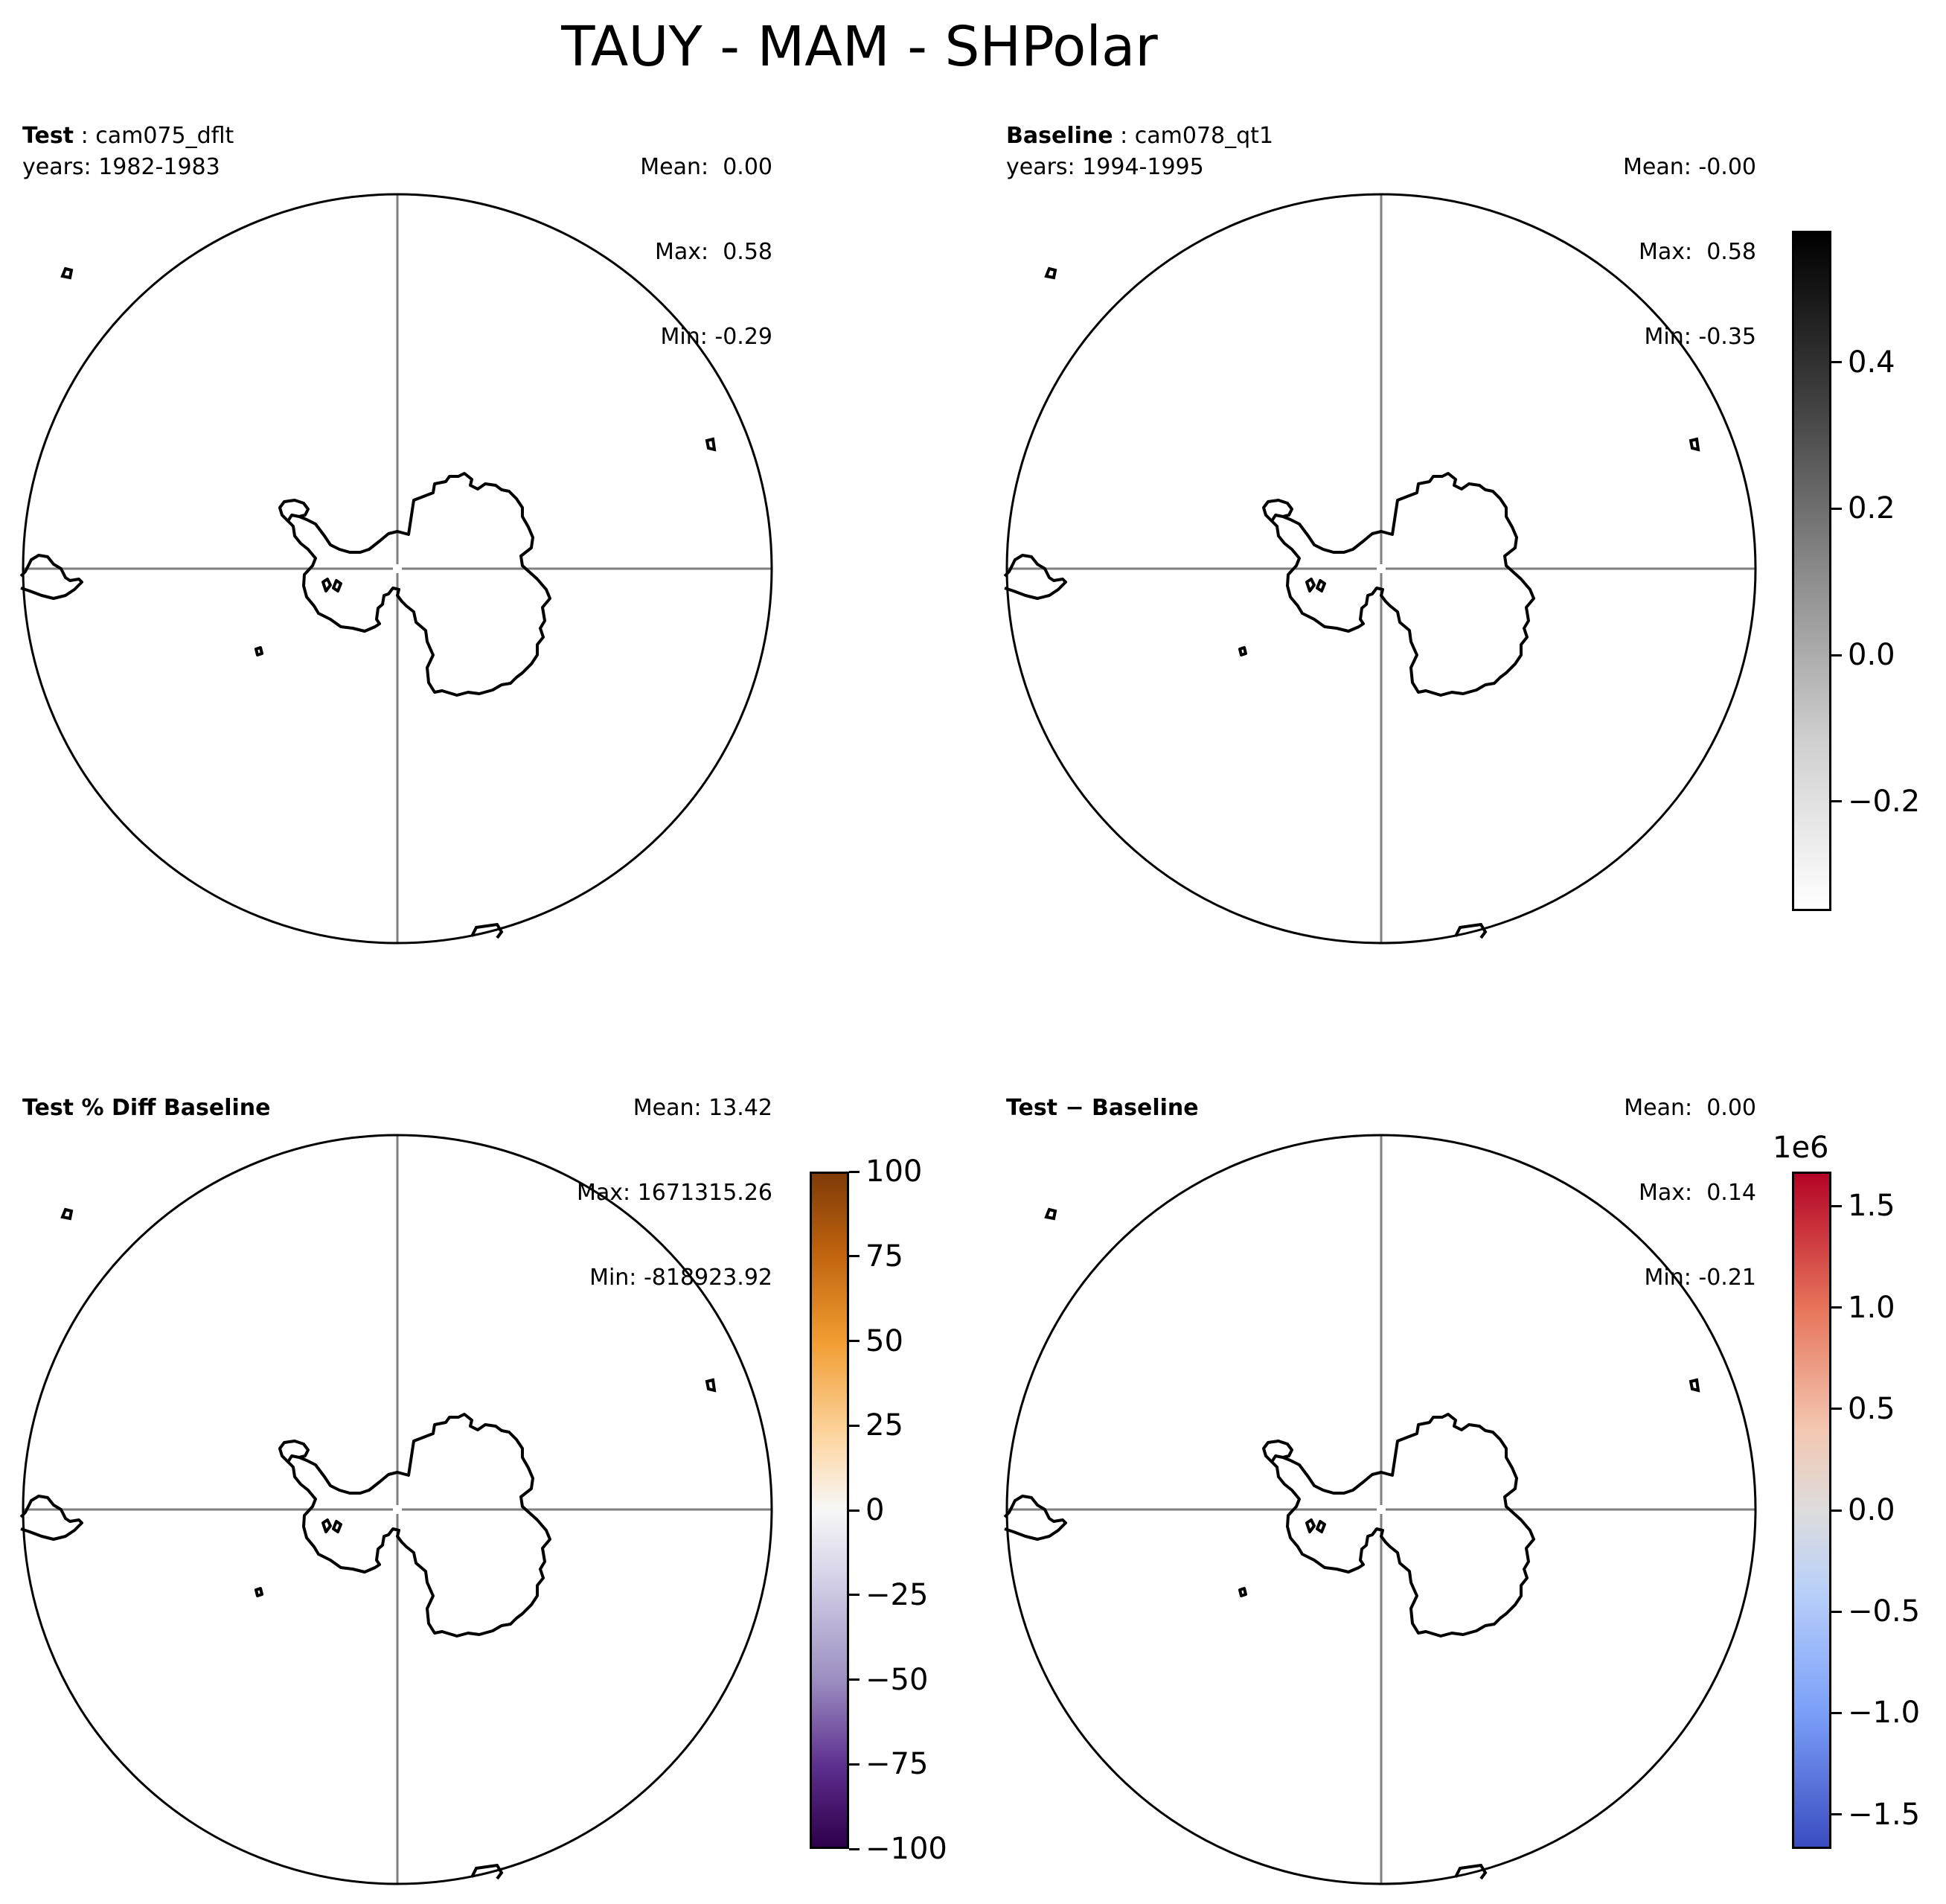  What do you see at coordinates (1871, 508) in the screenshot?
I see `gray-colorbar-tick-label: 0.2` at bounding box center [1871, 508].